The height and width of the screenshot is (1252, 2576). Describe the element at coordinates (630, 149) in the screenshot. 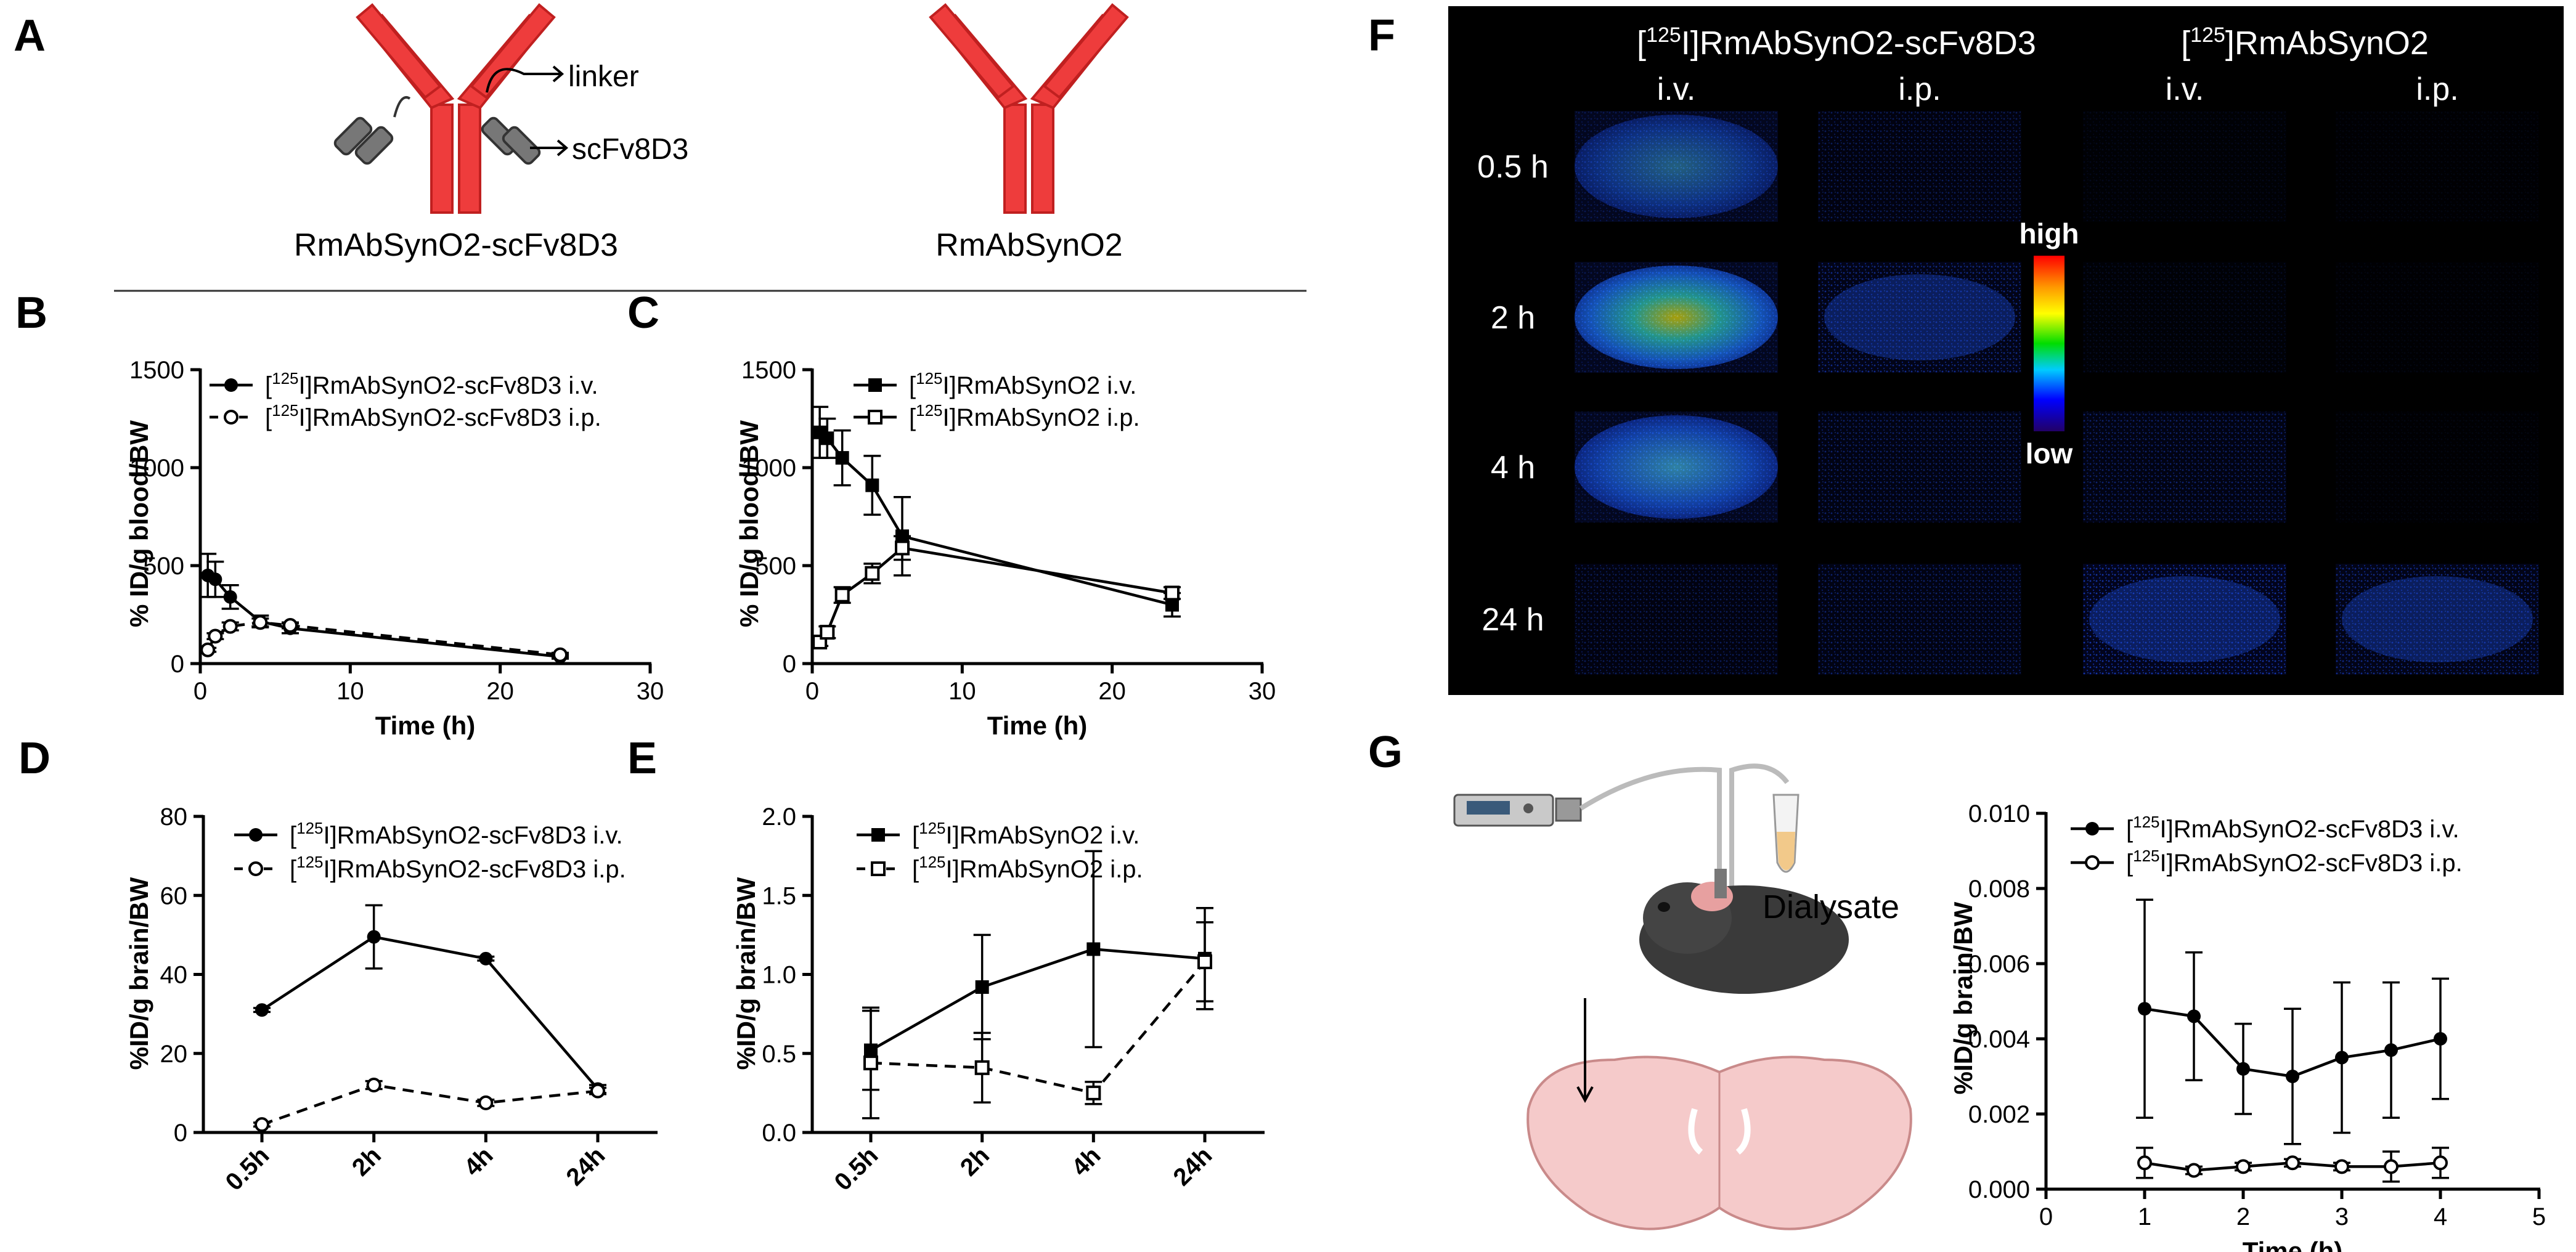

I see `scfv-label: scFv8D3` at that location.